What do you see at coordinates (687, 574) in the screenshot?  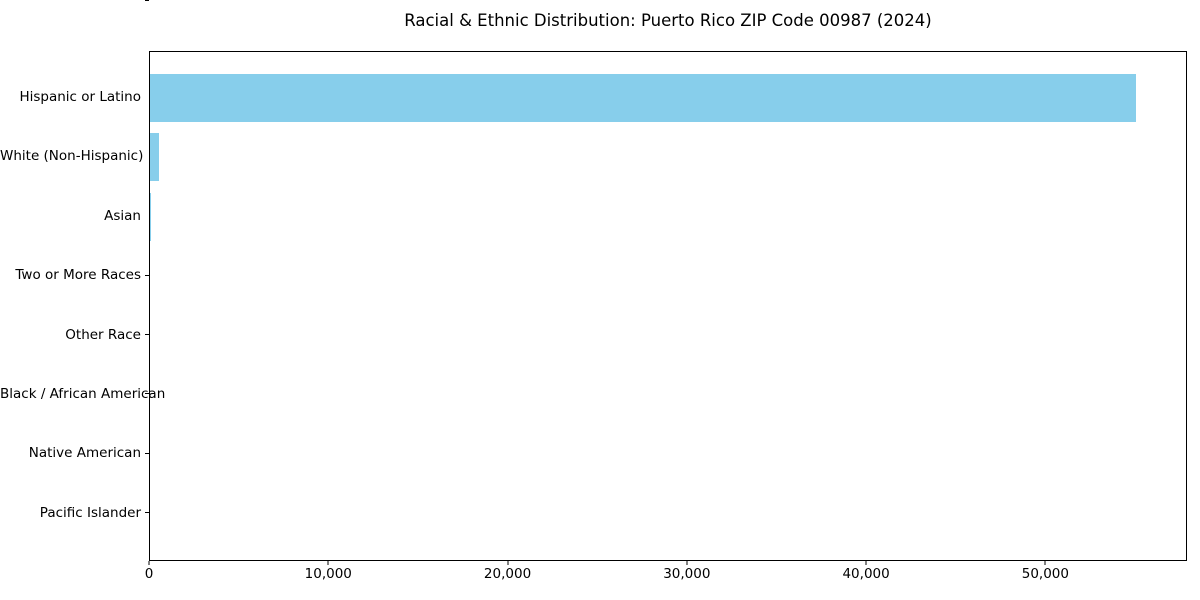 I see `x-tick-label: 30,000` at bounding box center [687, 574].